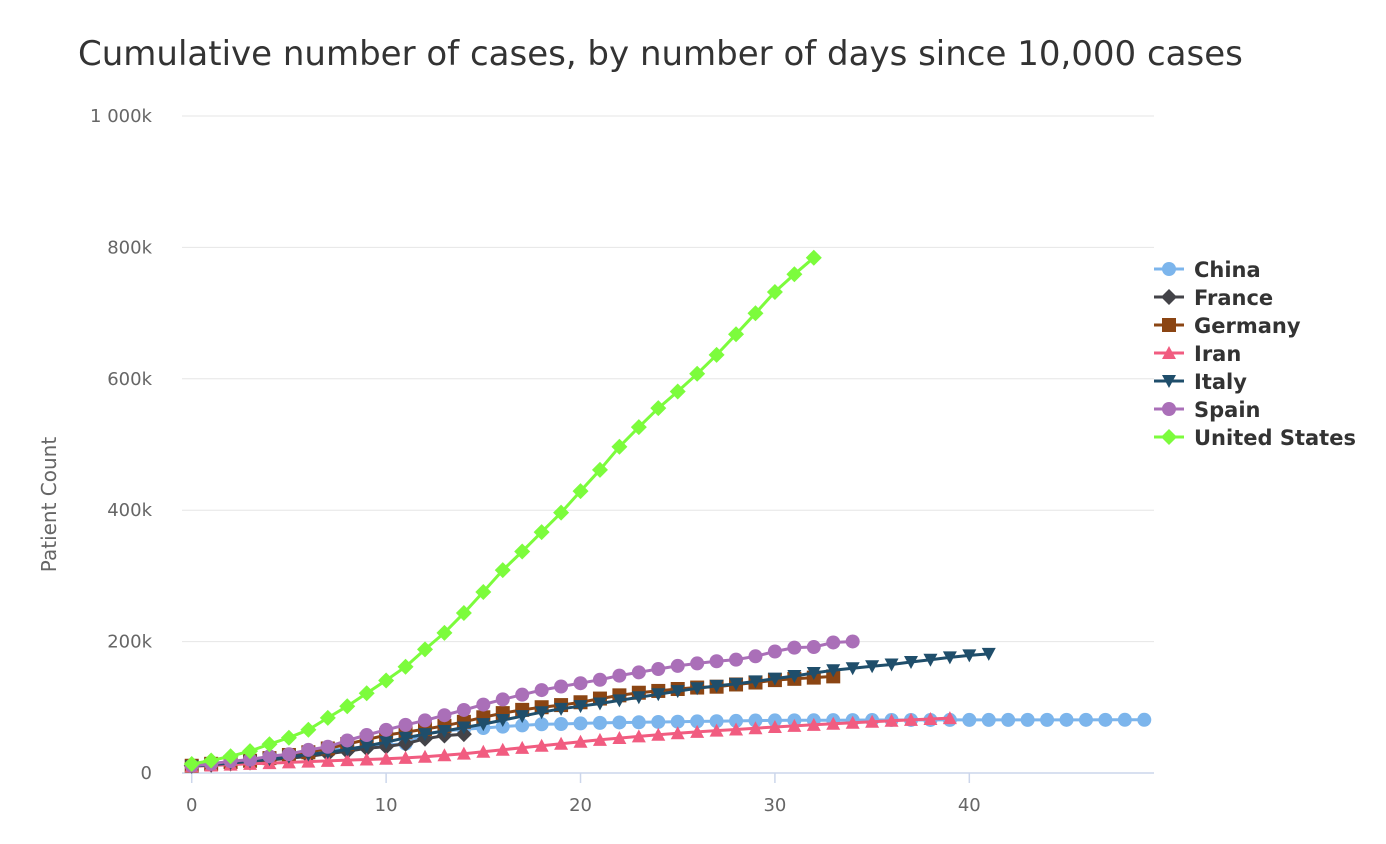 The height and width of the screenshot is (844, 1386). Describe the element at coordinates (49, 505) in the screenshot. I see `y-axis-title: Patient Count` at that location.